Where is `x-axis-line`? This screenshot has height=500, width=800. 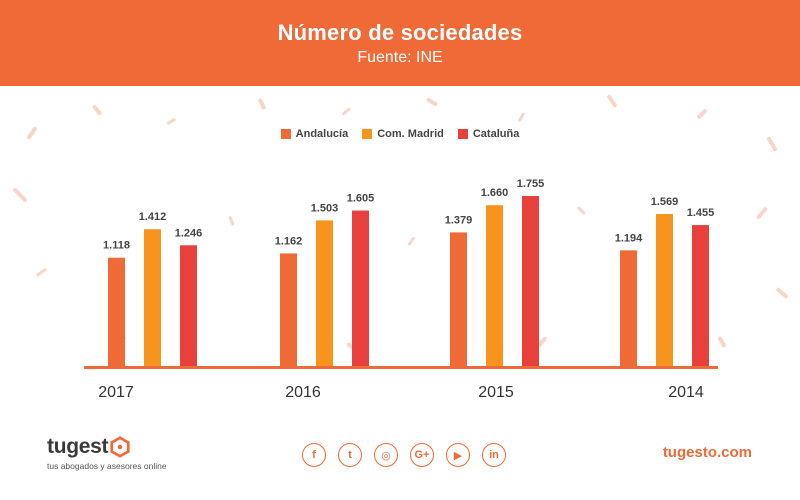
x-axis-line is located at coordinates (401, 367).